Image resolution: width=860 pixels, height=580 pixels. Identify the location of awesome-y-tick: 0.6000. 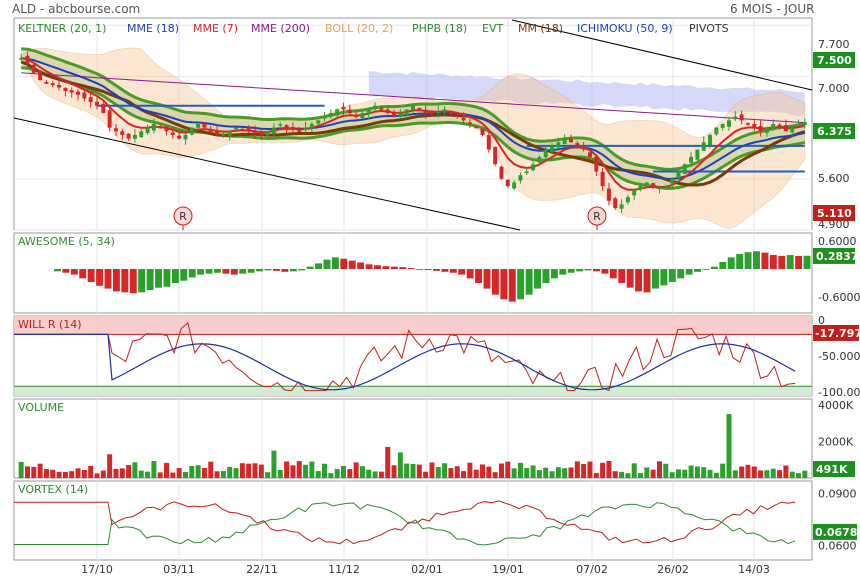
(837, 241).